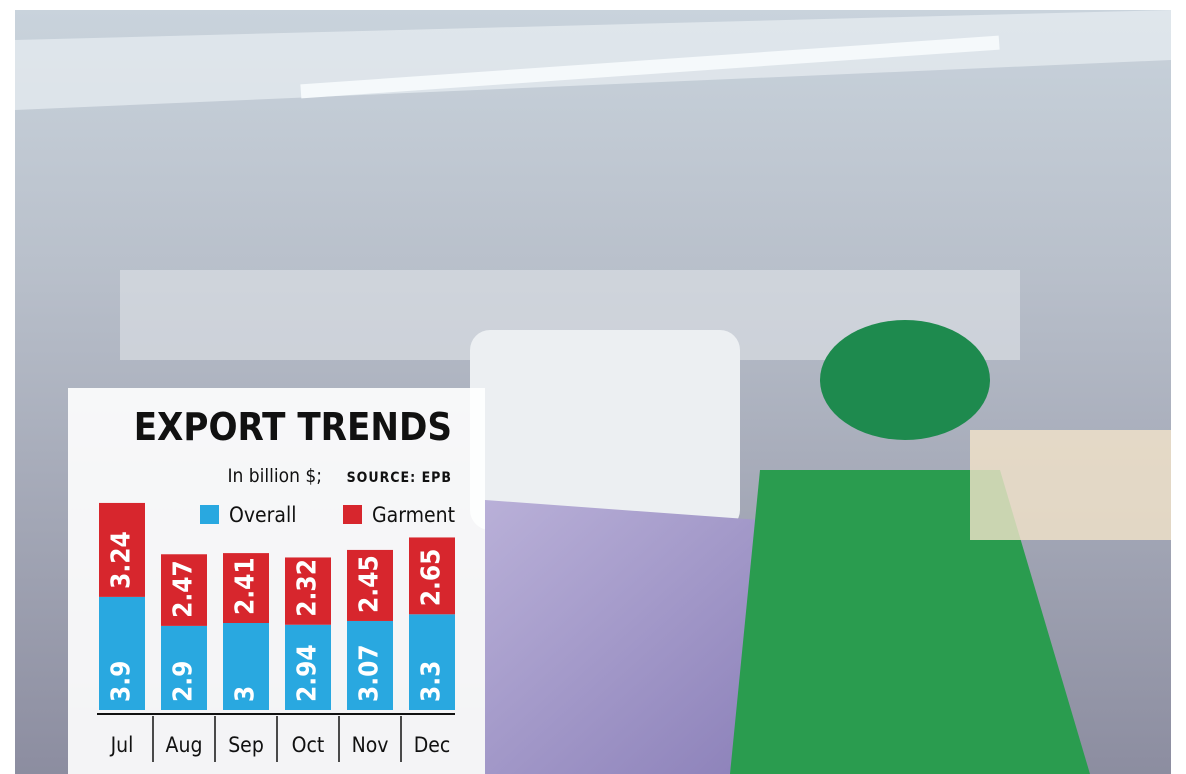 The image size is (1186, 774). What do you see at coordinates (370, 745) in the screenshot?
I see `x-tick-label: Nov` at bounding box center [370, 745].